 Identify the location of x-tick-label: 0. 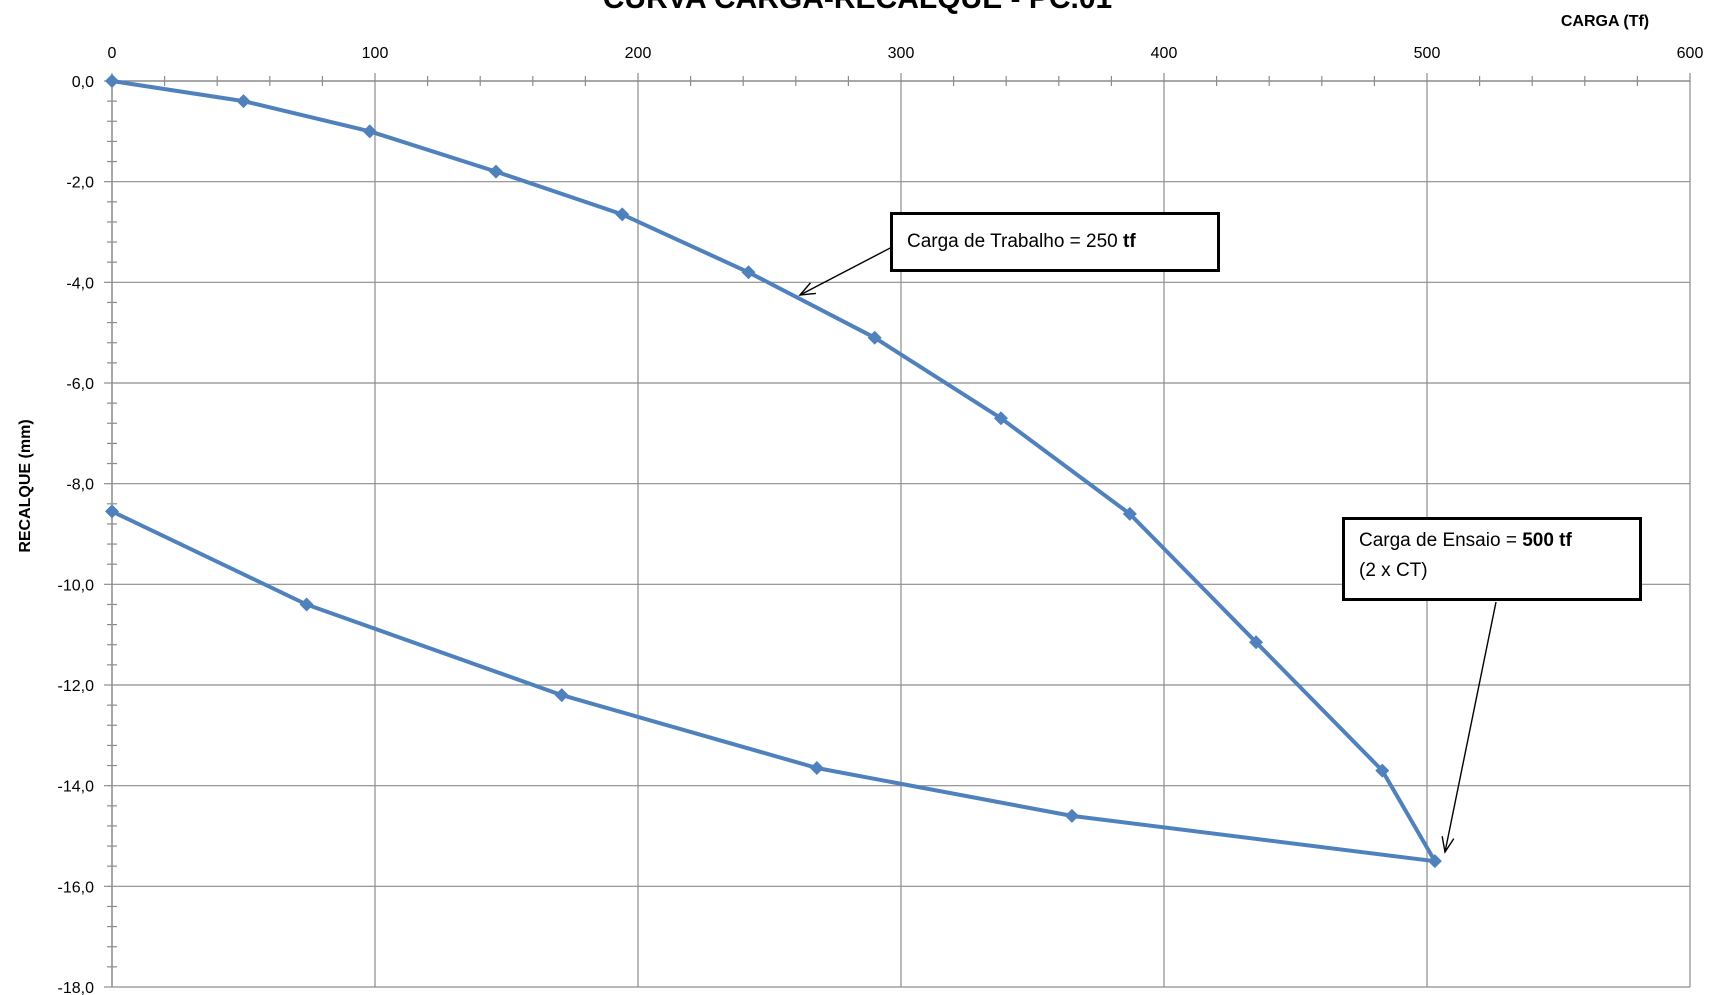
(112, 53).